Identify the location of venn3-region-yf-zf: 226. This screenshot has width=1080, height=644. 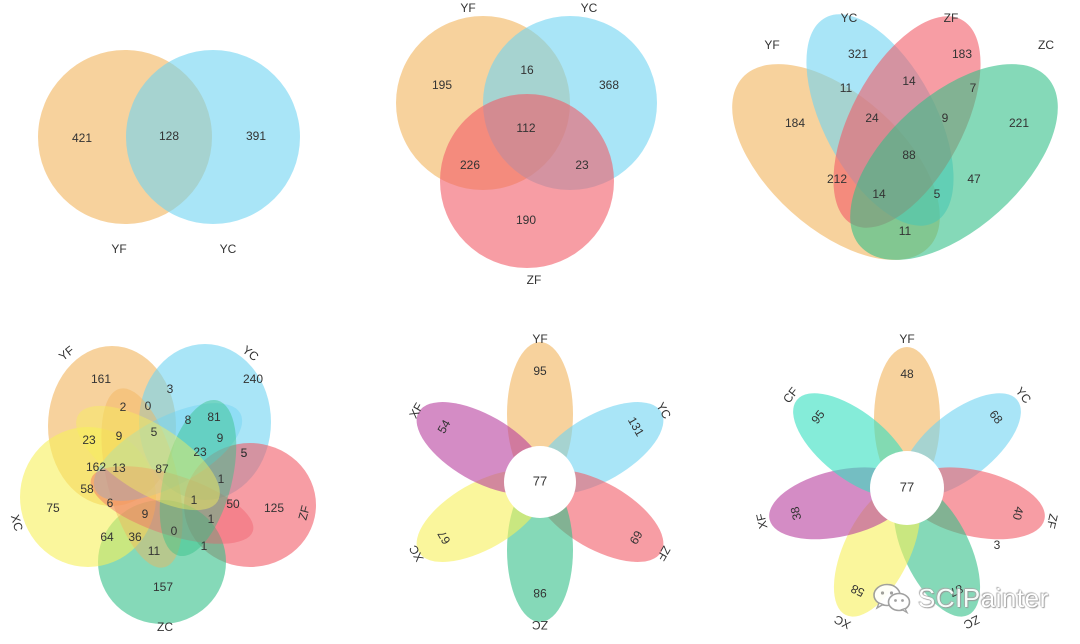
(470, 165).